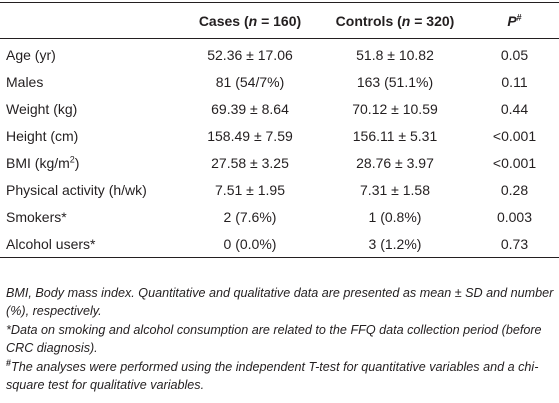 The image size is (559, 403). I want to click on table-cell: 0.003, so click(514, 216).